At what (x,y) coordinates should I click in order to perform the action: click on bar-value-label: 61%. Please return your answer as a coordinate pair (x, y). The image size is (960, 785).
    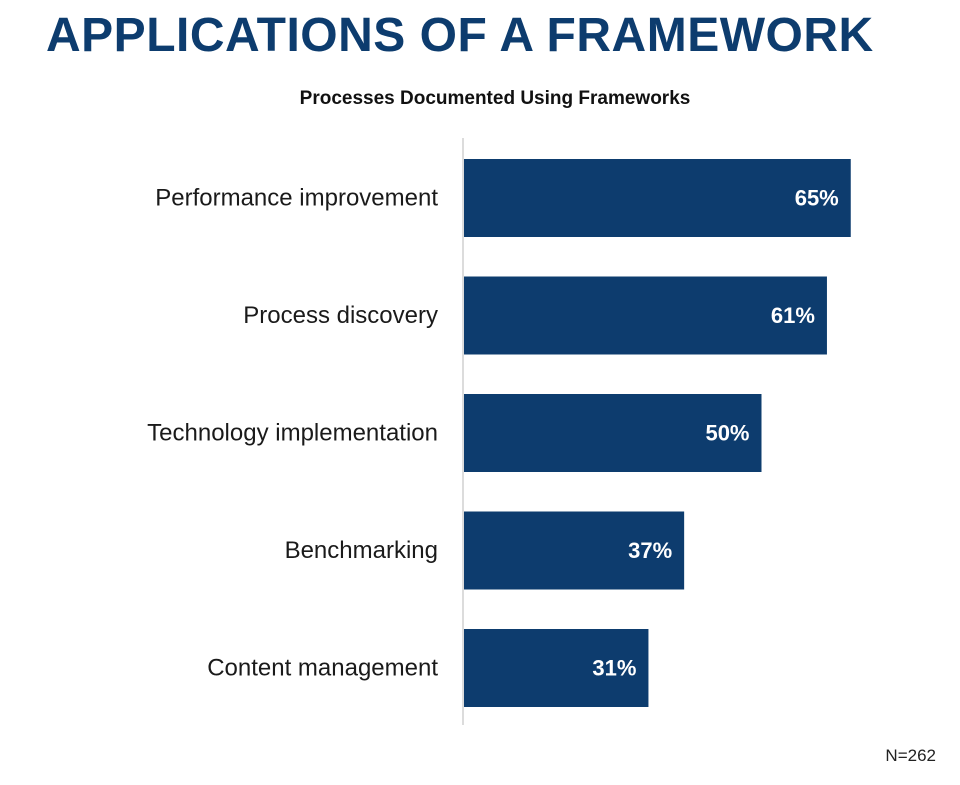
    Looking at the image, I should click on (793, 315).